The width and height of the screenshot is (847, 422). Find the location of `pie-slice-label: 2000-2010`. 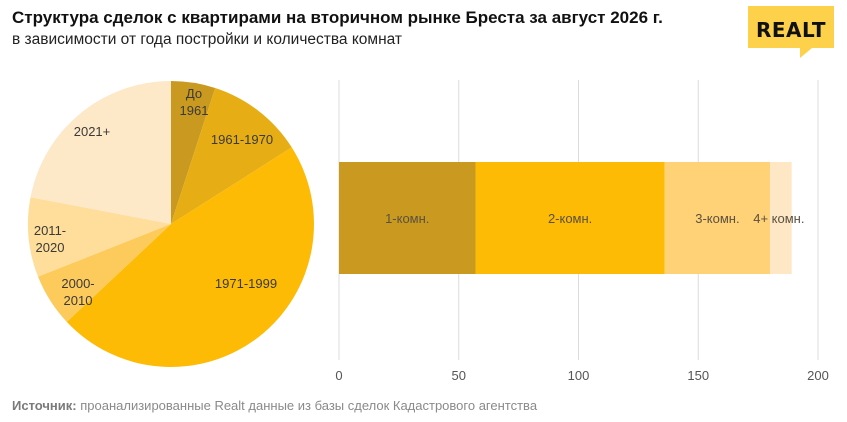

pie-slice-label: 2000-2010 is located at coordinates (77, 292).